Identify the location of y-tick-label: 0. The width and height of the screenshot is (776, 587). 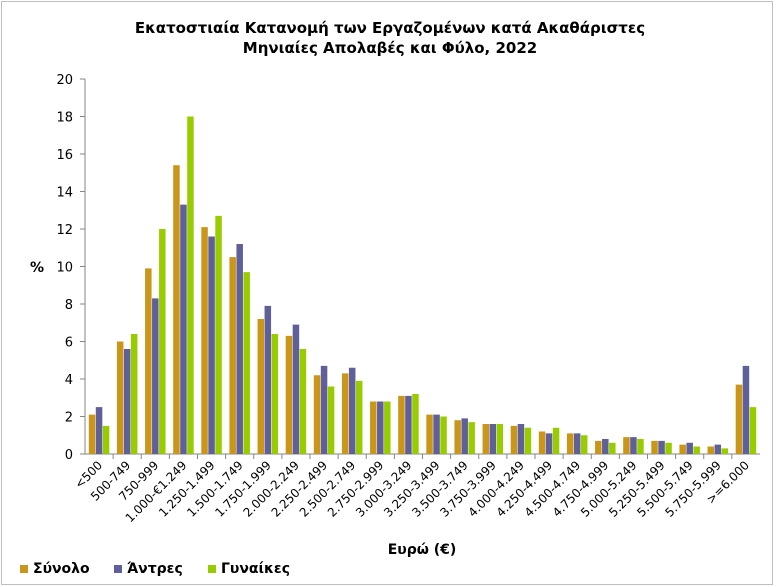
(69, 455).